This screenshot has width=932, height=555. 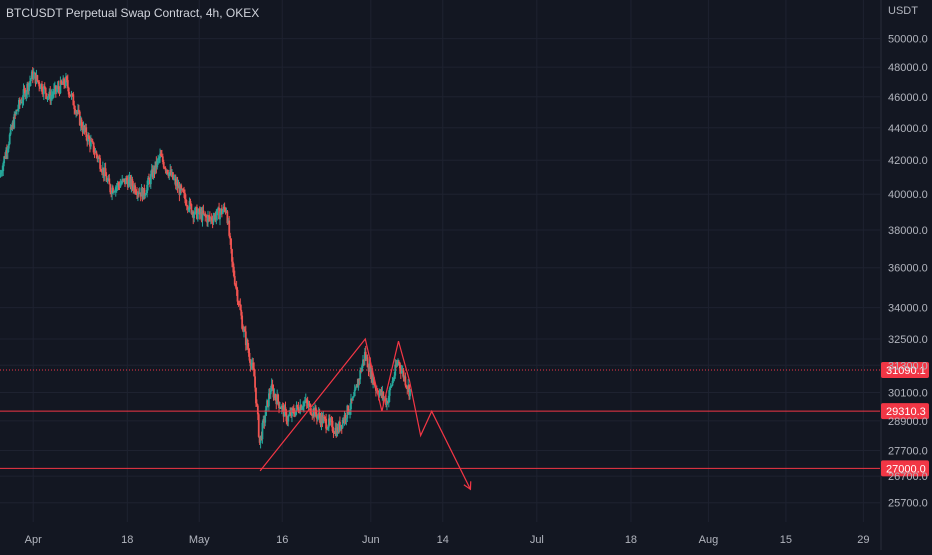 I want to click on level-label-bg, so click(x=905, y=468).